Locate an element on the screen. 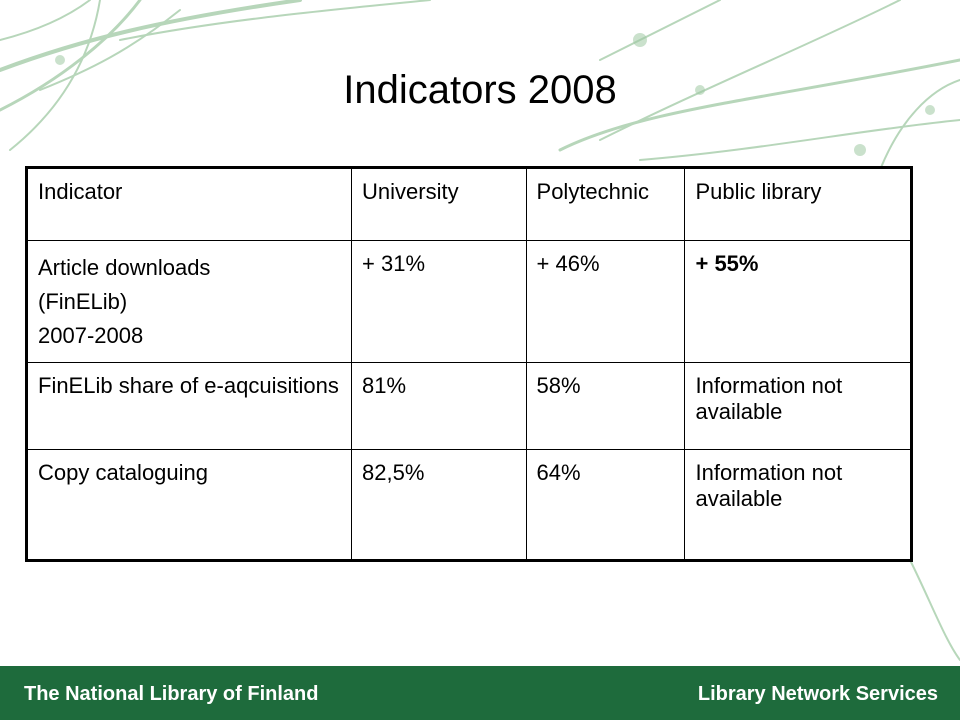  university-cell: 81% is located at coordinates (439, 405).